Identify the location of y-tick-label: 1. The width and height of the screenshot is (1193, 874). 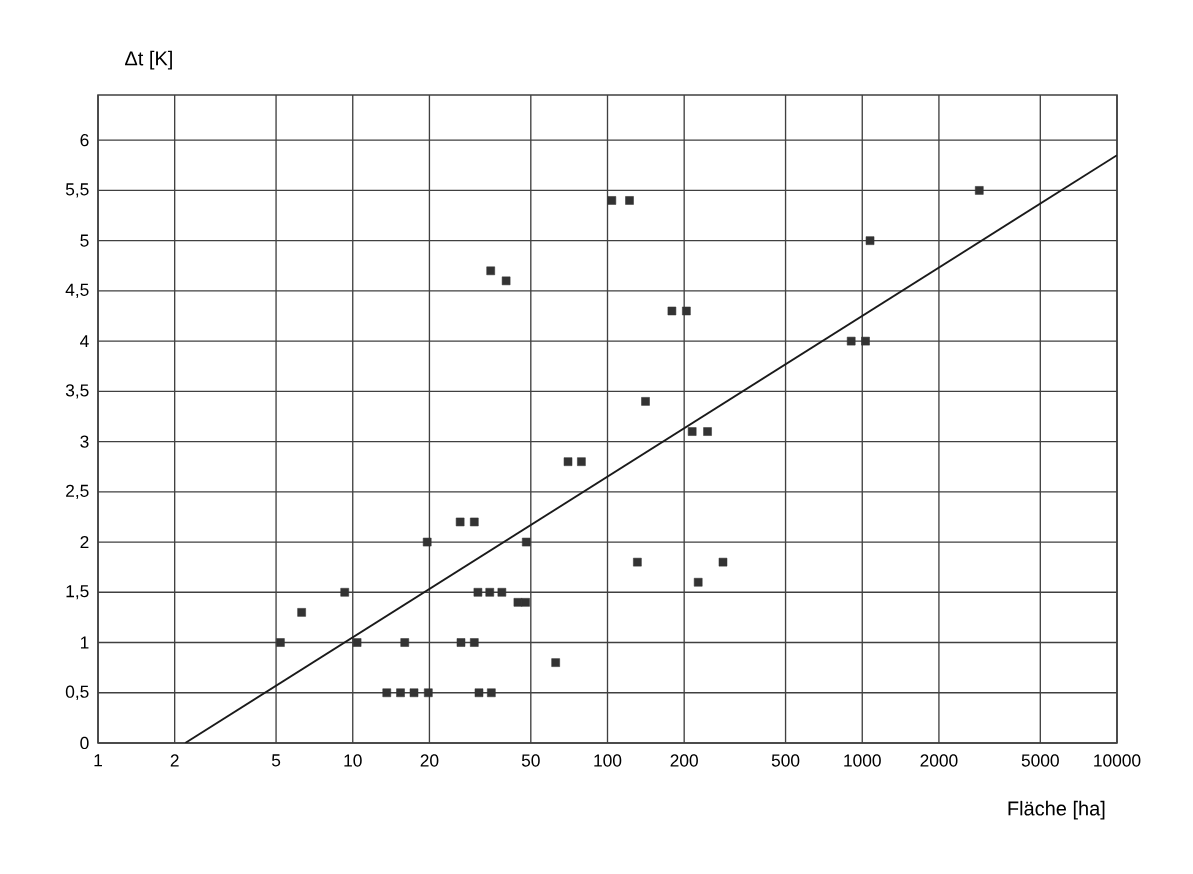
(84, 642).